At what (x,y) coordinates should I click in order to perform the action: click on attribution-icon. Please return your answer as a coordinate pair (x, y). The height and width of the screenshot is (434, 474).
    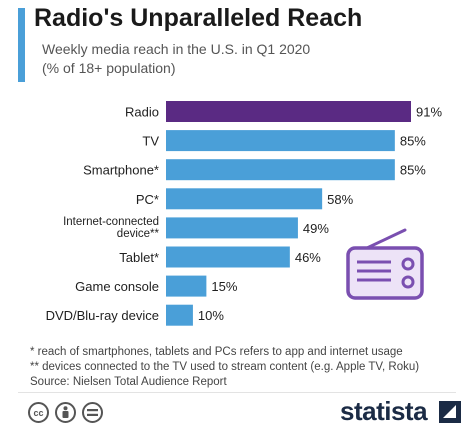
    Looking at the image, I should click on (65, 412).